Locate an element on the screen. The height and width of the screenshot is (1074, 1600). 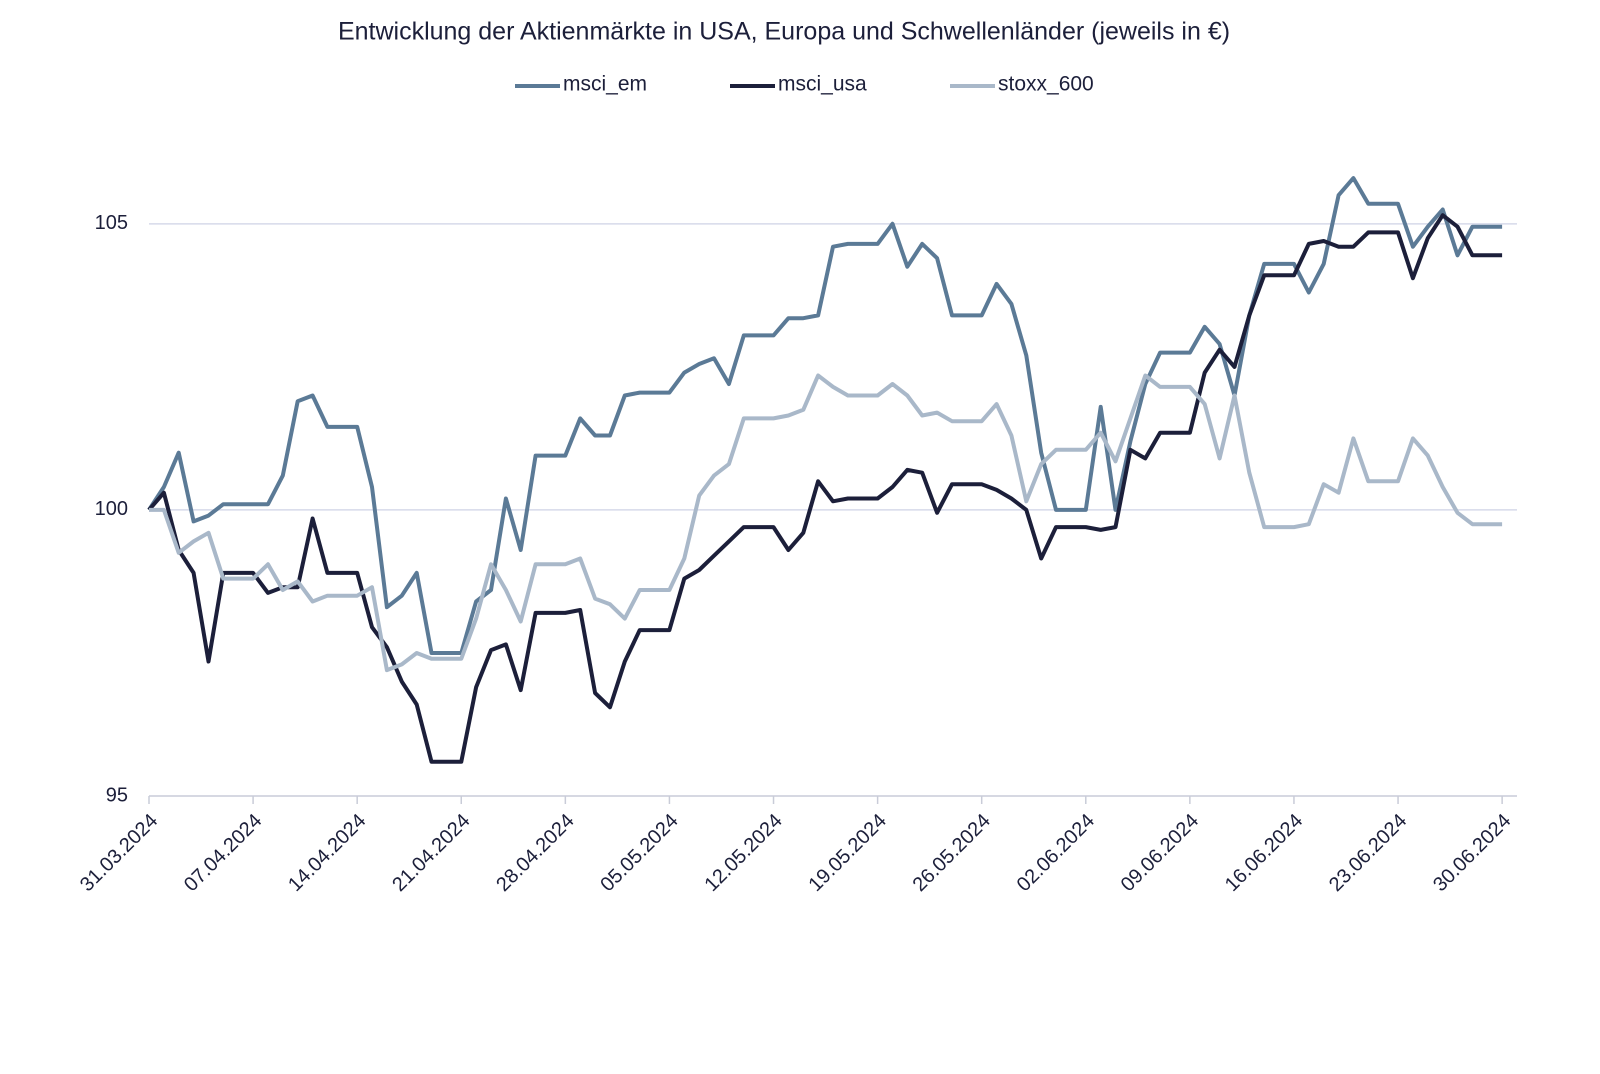
y-tick-label: 100 is located at coordinates (111, 509).